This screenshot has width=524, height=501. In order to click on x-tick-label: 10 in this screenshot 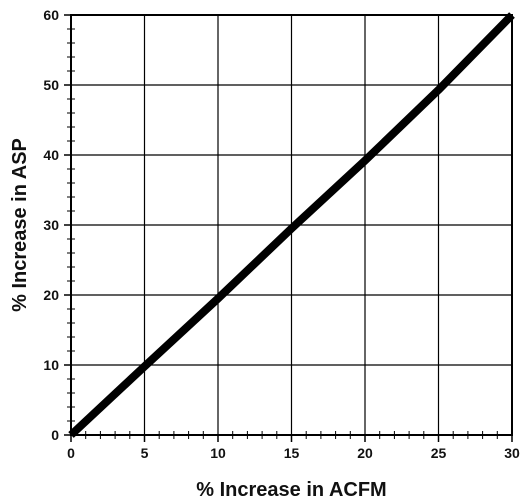, I will do `click(218, 453)`.